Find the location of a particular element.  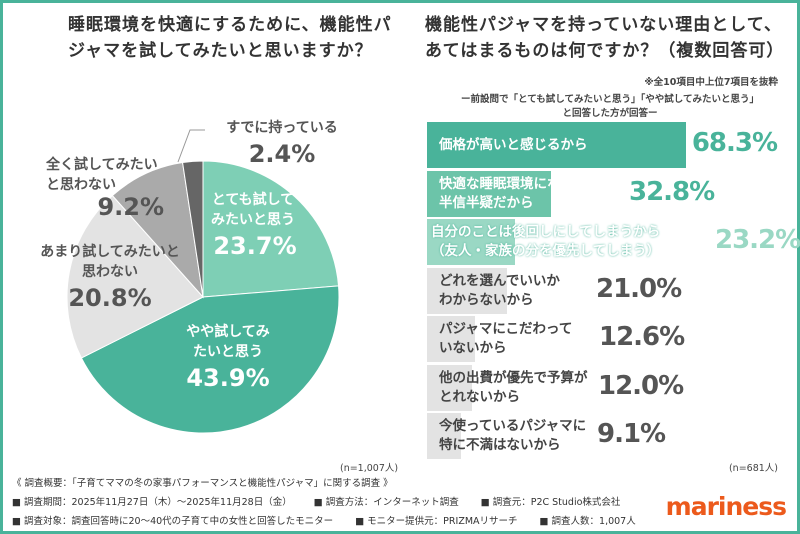

left-n: (n=1,007人) is located at coordinates (369, 468).